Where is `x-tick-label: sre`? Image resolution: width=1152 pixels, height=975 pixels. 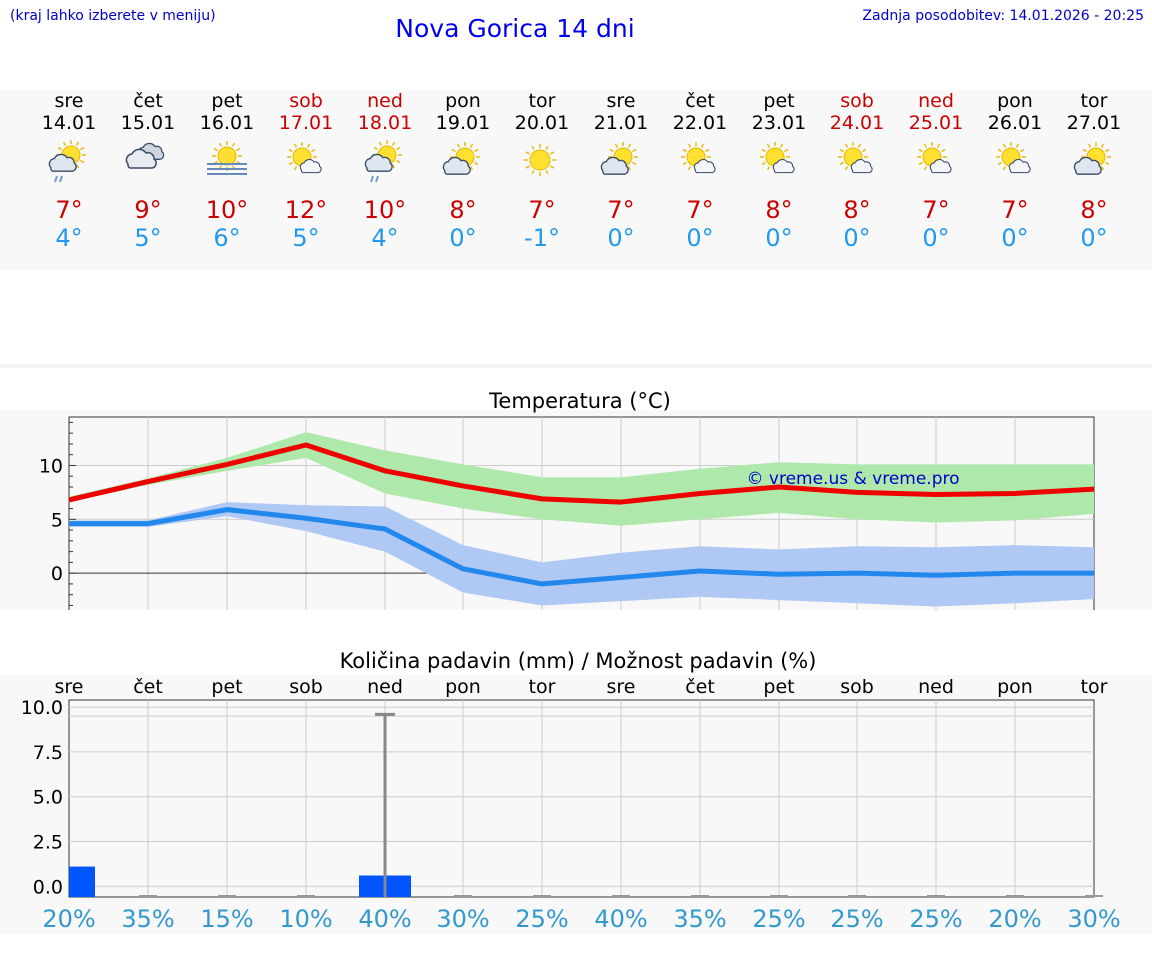 x-tick-label: sre is located at coordinates (69, 687).